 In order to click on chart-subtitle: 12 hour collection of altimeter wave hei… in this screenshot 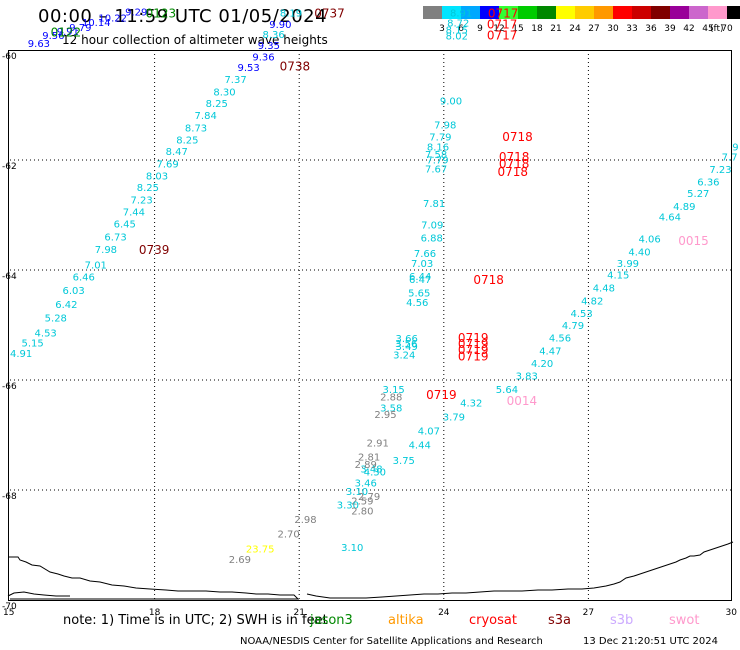, I will do `click(195, 40)`.